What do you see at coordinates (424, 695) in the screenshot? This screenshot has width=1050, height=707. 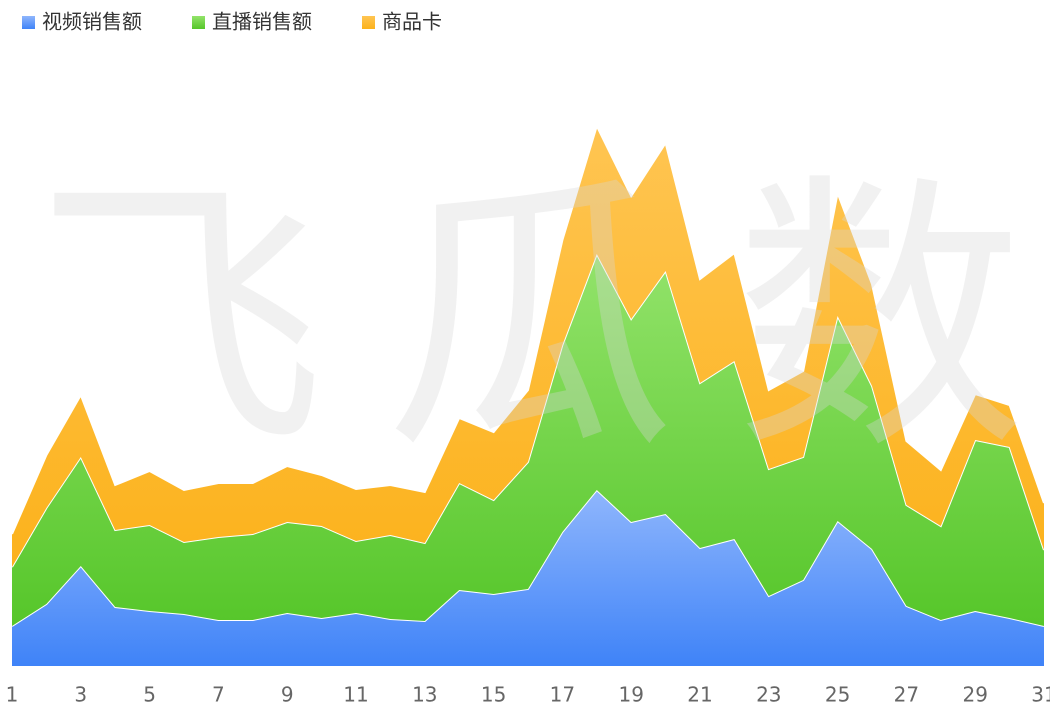 I see `x-tick-label: 13` at bounding box center [424, 695].